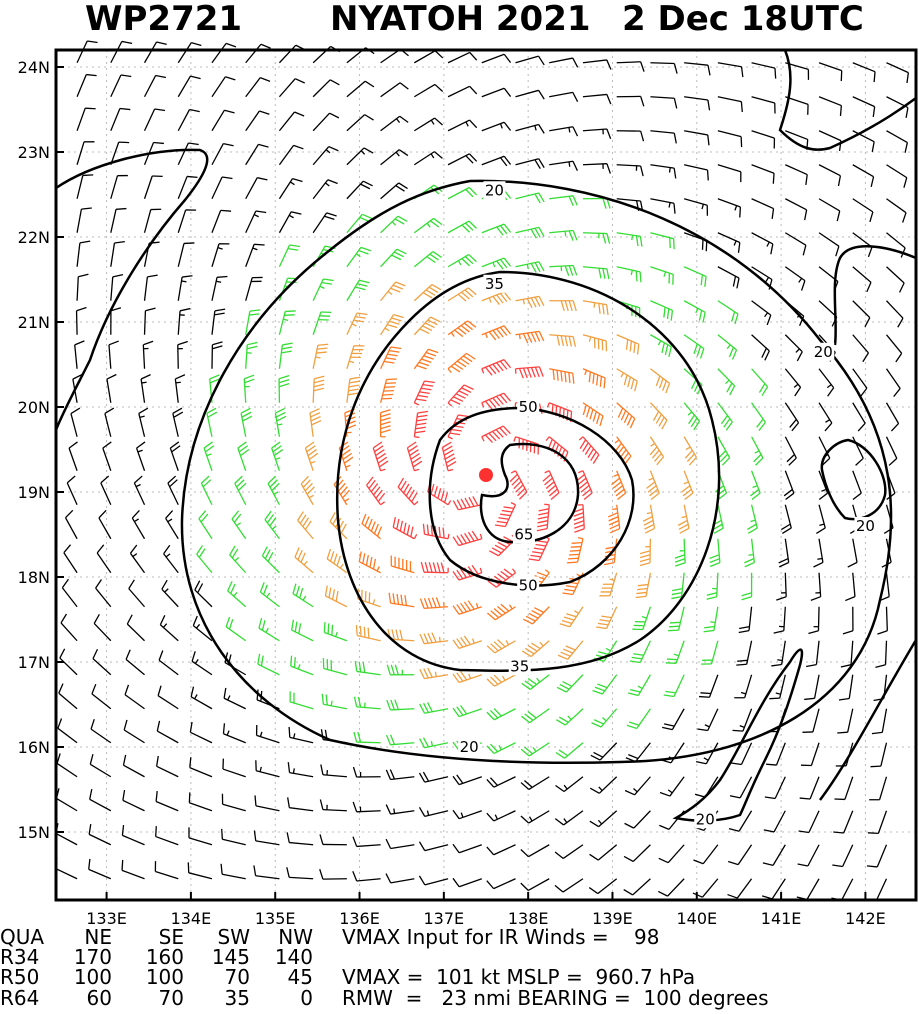 The height and width of the screenshot is (1014, 919). Describe the element at coordinates (875, 295) in the screenshot. I see `contour-20-east` at that location.